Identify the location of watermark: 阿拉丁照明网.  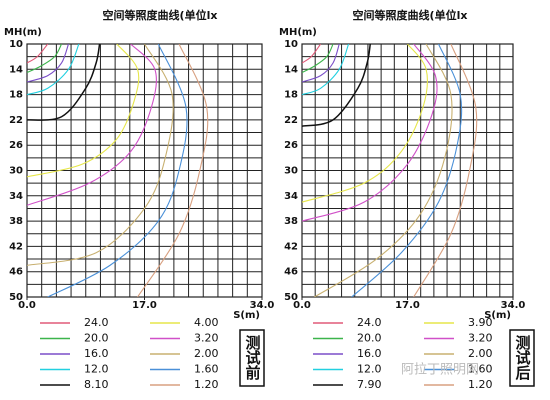
(440, 370).